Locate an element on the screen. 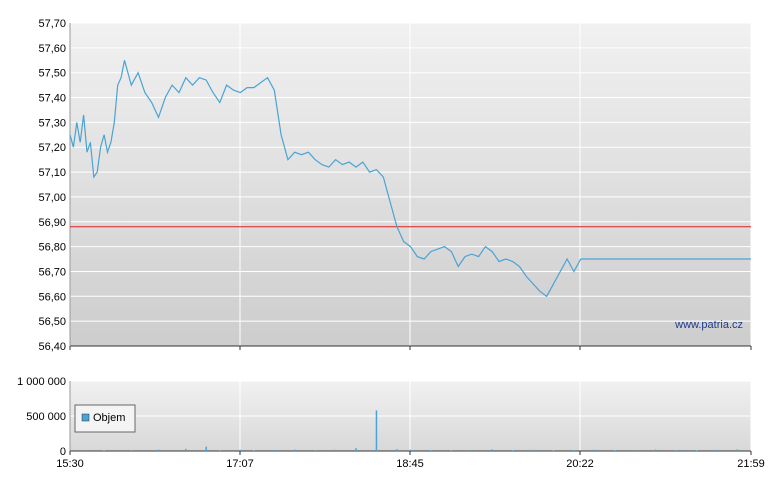 Image resolution: width=780 pixels, height=490 pixels. price-y-tick: 56,80 is located at coordinates (52, 248).